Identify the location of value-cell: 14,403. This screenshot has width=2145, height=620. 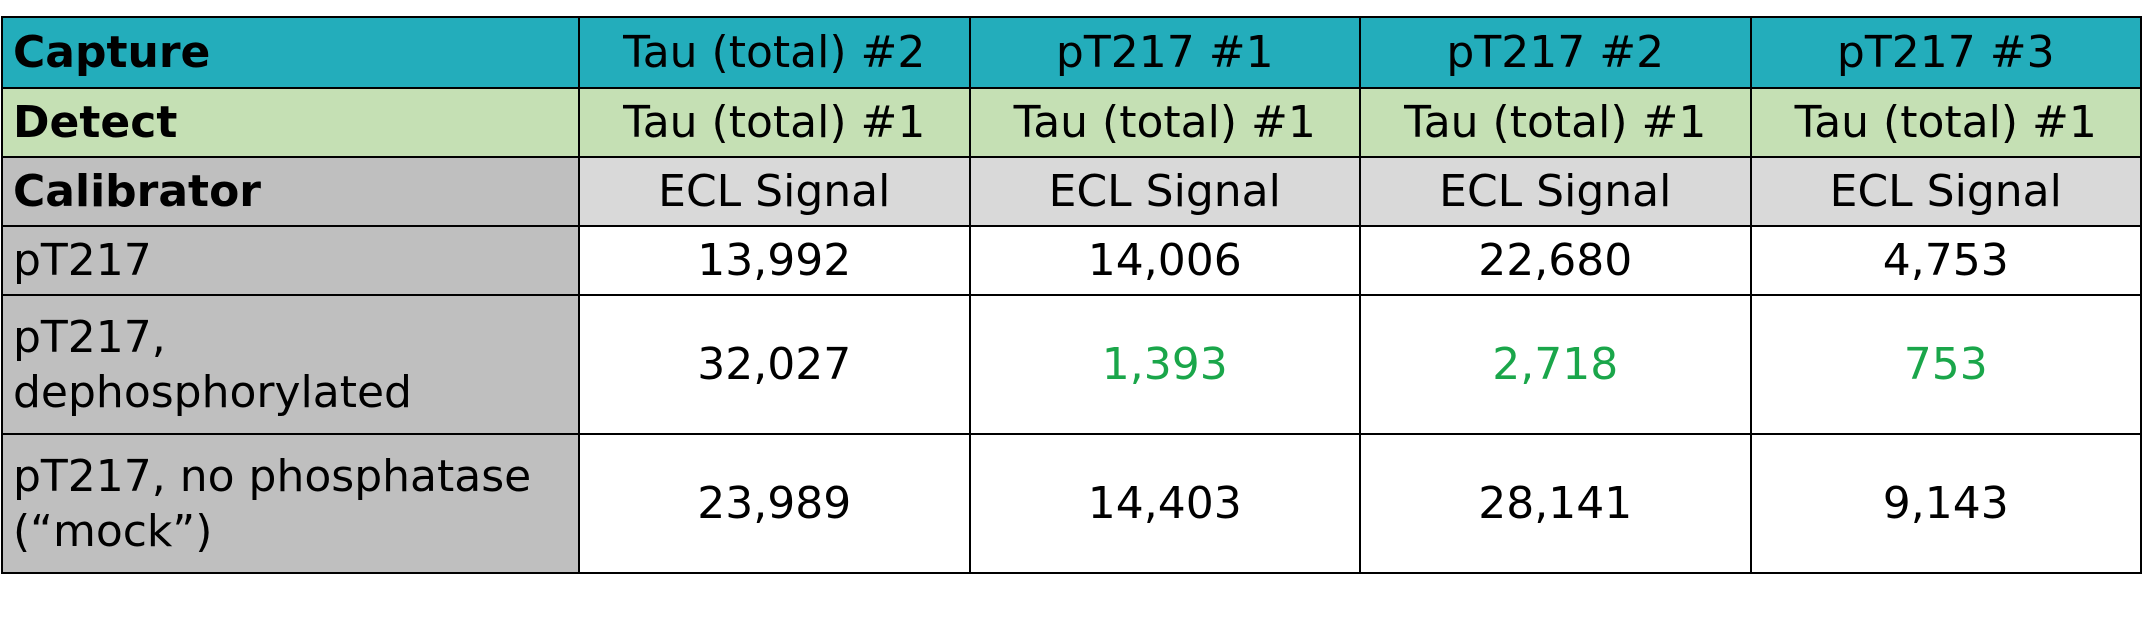
(1164, 503).